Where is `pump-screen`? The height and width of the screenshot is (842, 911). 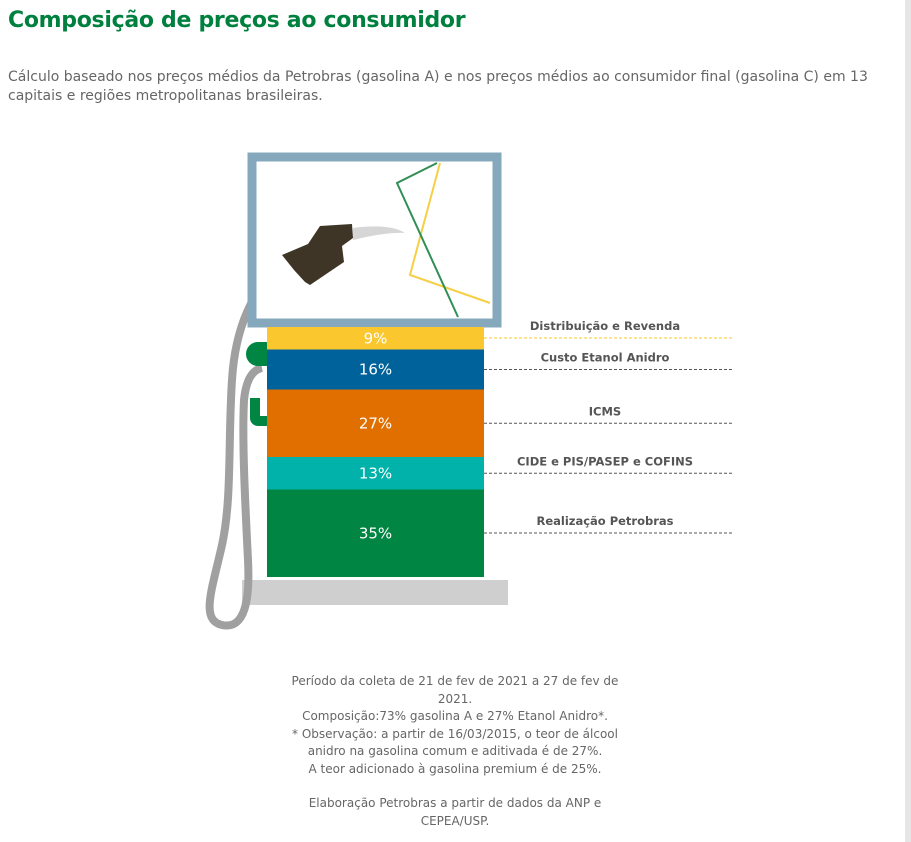 pump-screen is located at coordinates (374, 240).